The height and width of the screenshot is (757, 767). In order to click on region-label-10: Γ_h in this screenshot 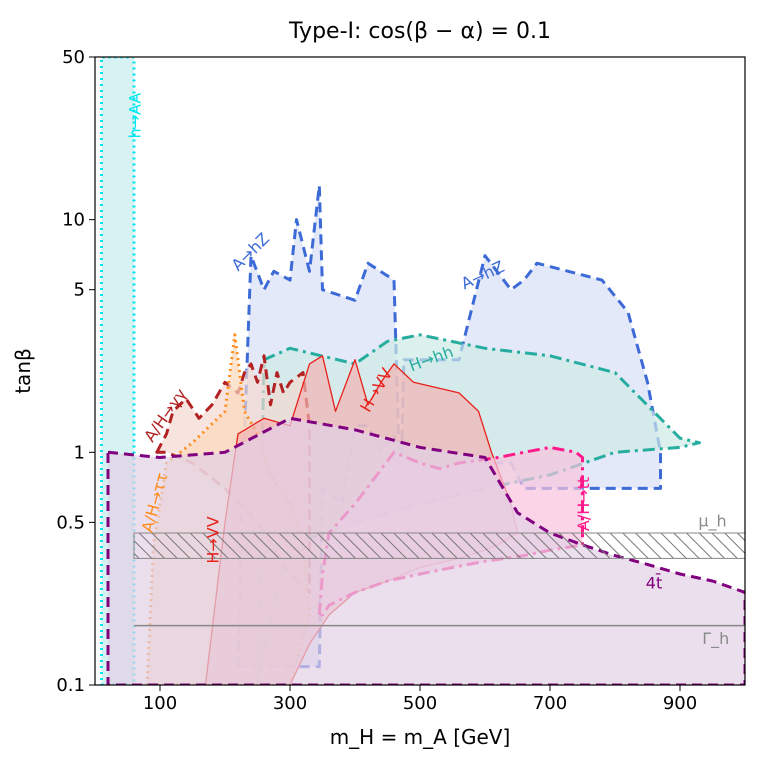, I will do `click(715, 639)`.